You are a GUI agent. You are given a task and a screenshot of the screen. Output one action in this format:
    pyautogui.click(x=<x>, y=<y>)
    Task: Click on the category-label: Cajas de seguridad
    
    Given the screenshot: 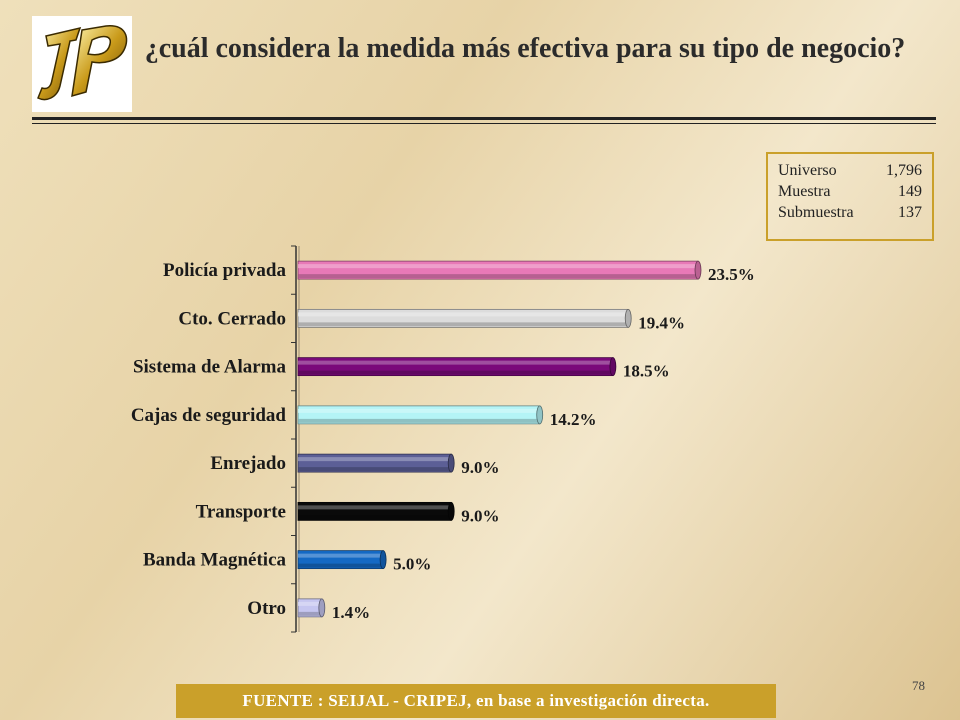 What is the action you would take?
    pyautogui.click(x=209, y=415)
    